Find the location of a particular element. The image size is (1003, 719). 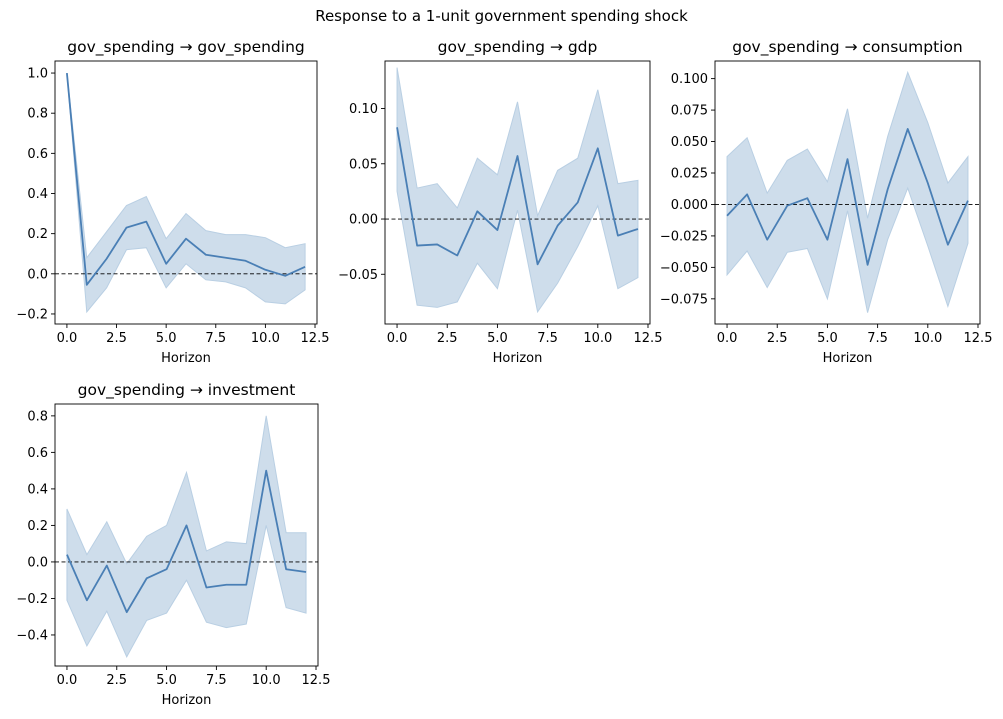

y-tick-label: 0.050 is located at coordinates (689, 142).